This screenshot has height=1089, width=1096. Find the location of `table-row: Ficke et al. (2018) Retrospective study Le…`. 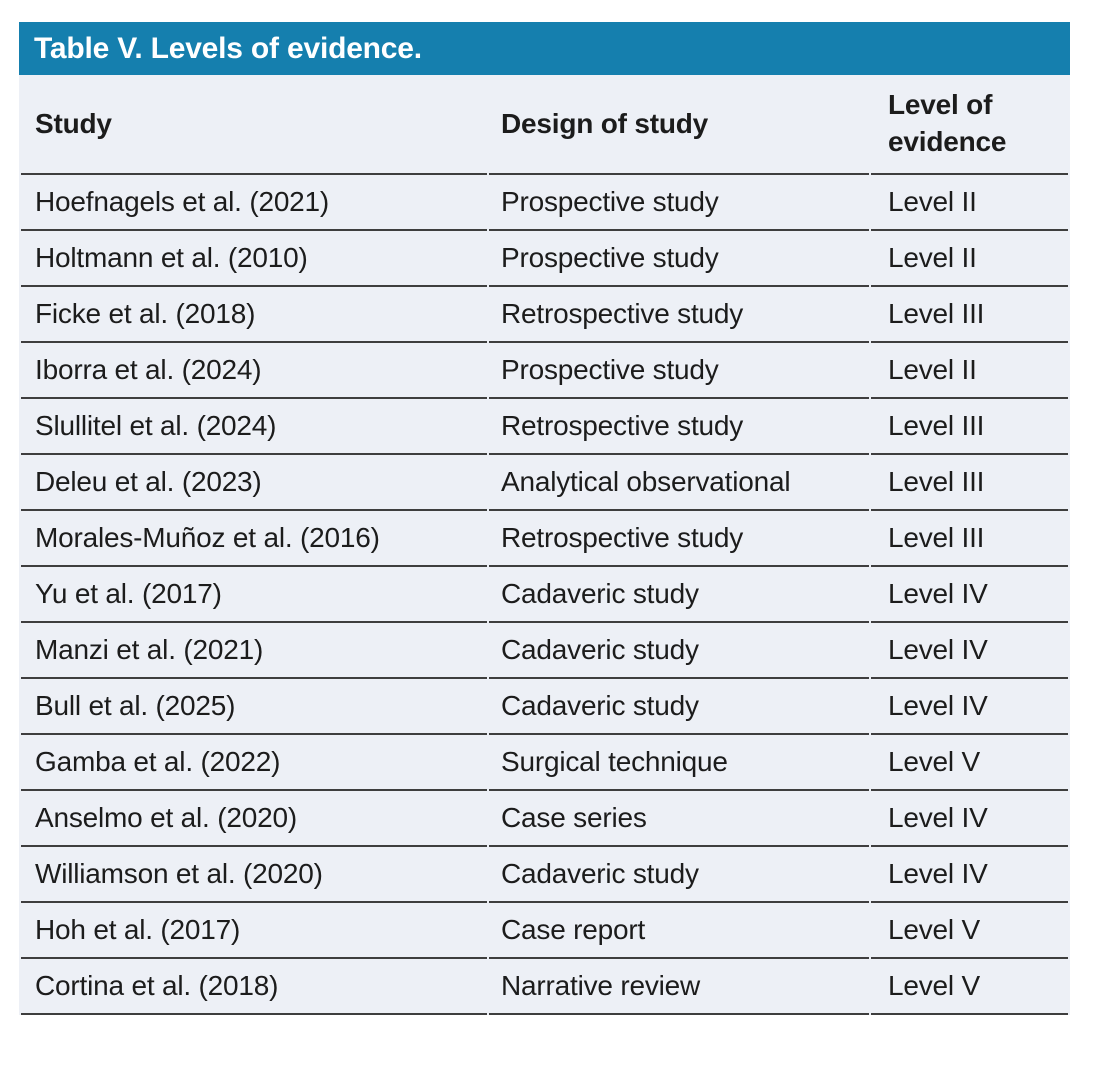

table-row: Ficke et al. (2018) Retrospective study Le… is located at coordinates (544, 315).